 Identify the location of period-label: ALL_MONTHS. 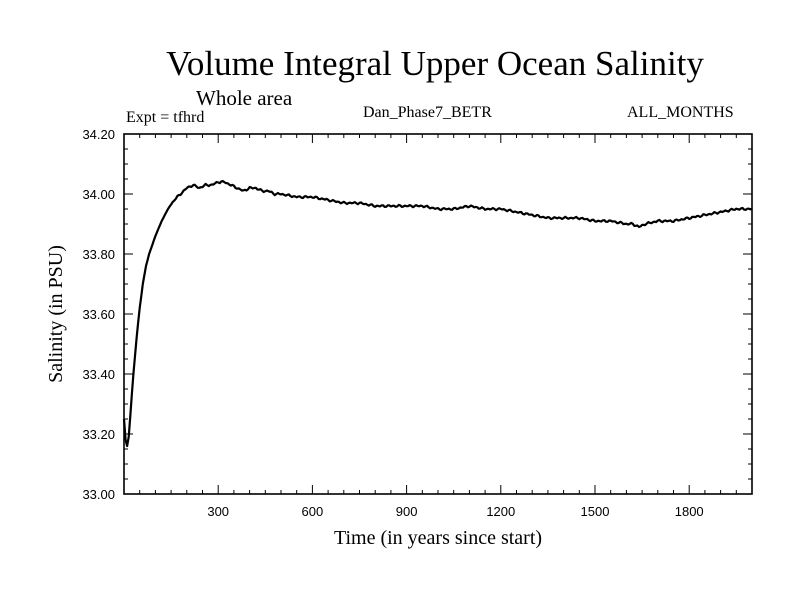
(680, 112).